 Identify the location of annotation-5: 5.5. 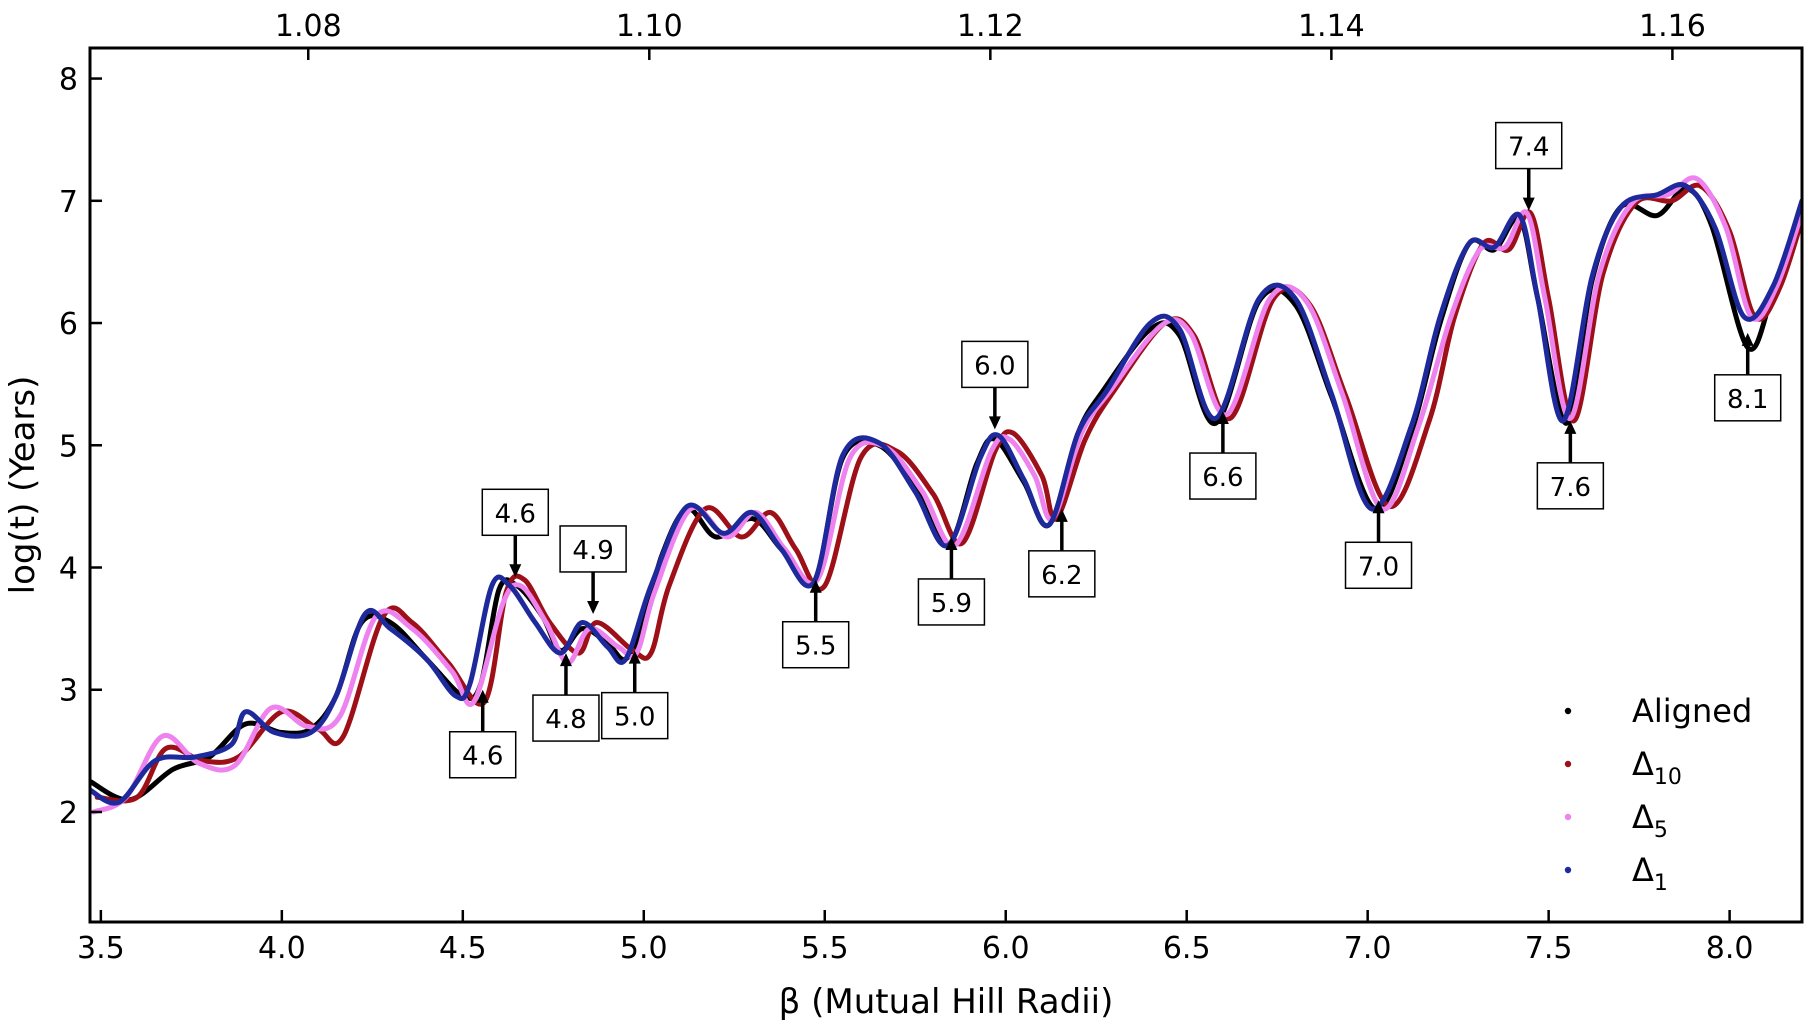
(815, 624).